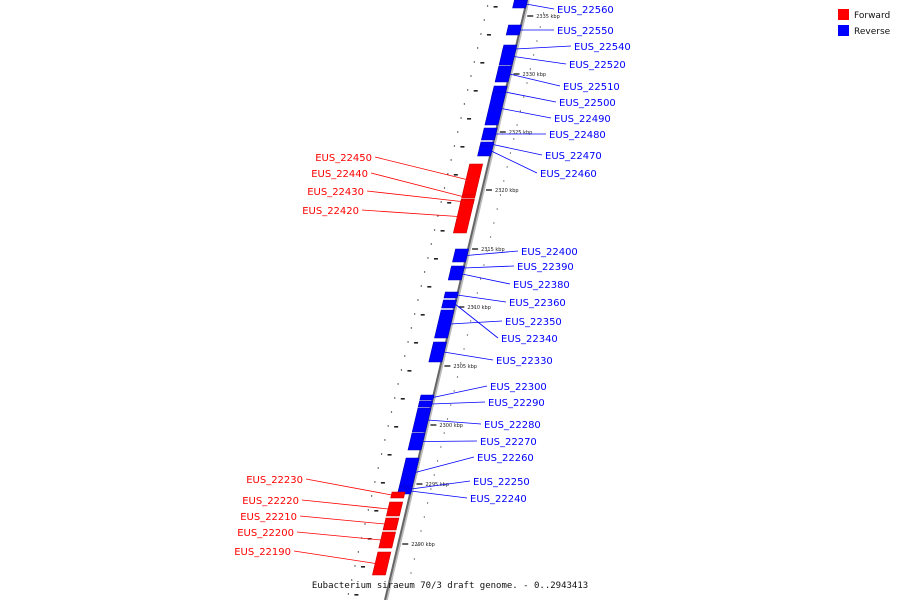 Image resolution: width=900 pixels, height=600 pixels. What do you see at coordinates (339, 174) in the screenshot?
I see `gene-label-eus_22440: EUS_22440` at bounding box center [339, 174].